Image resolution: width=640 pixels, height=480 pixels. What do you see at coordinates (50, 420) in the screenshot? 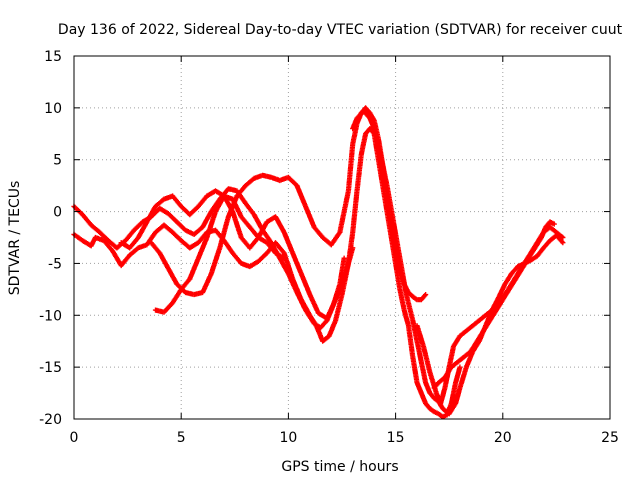
I see `y-tick-label: -20` at bounding box center [50, 420].